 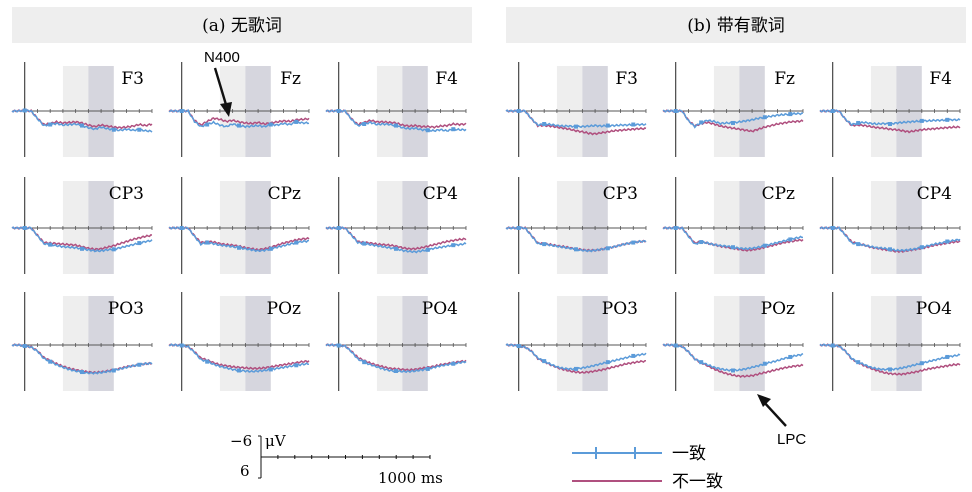 What do you see at coordinates (222, 57) in the screenshot?
I see `n400-label: N400` at bounding box center [222, 57].